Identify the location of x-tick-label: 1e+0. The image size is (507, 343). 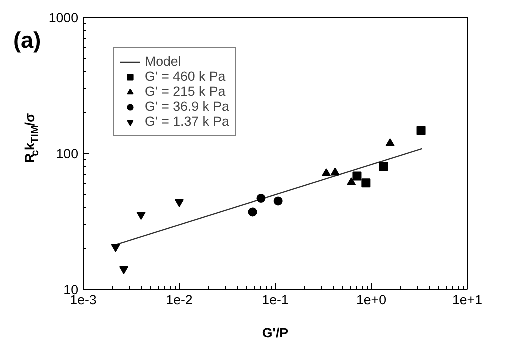
(371, 300).